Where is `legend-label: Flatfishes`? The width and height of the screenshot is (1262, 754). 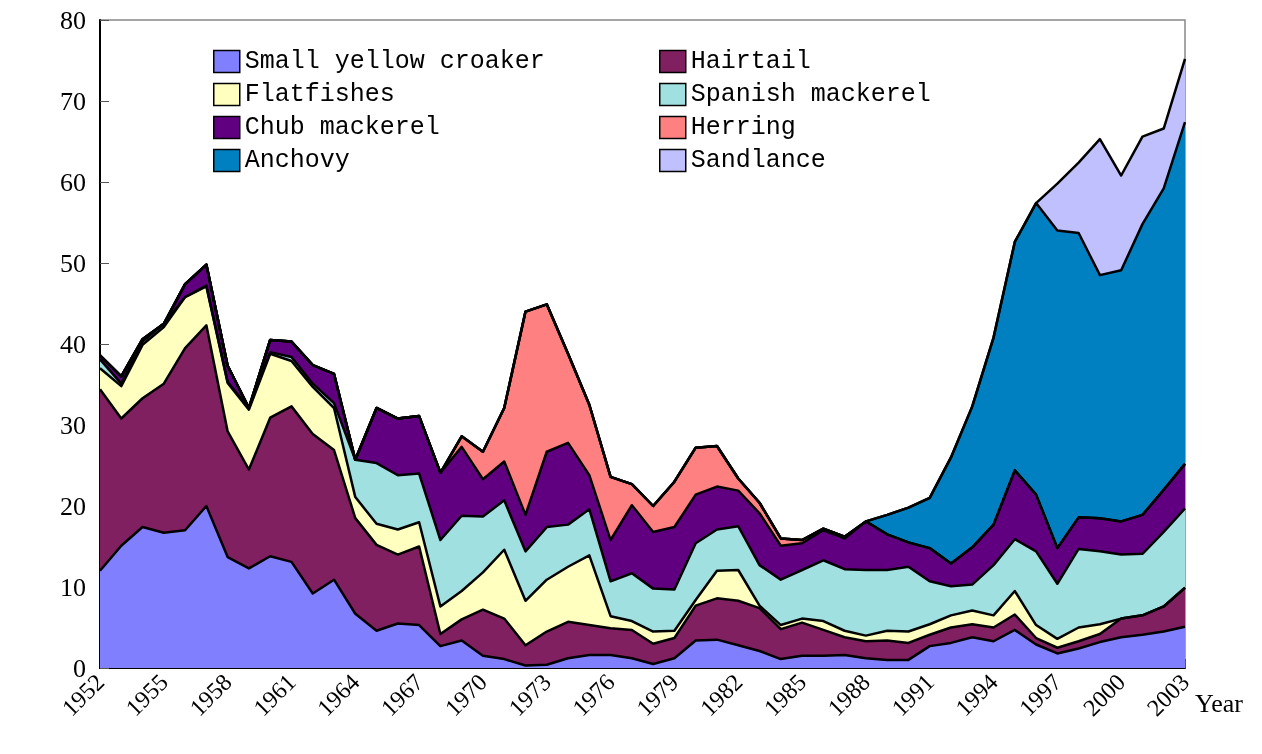
legend-label: Flatfishes is located at coordinates (319, 94).